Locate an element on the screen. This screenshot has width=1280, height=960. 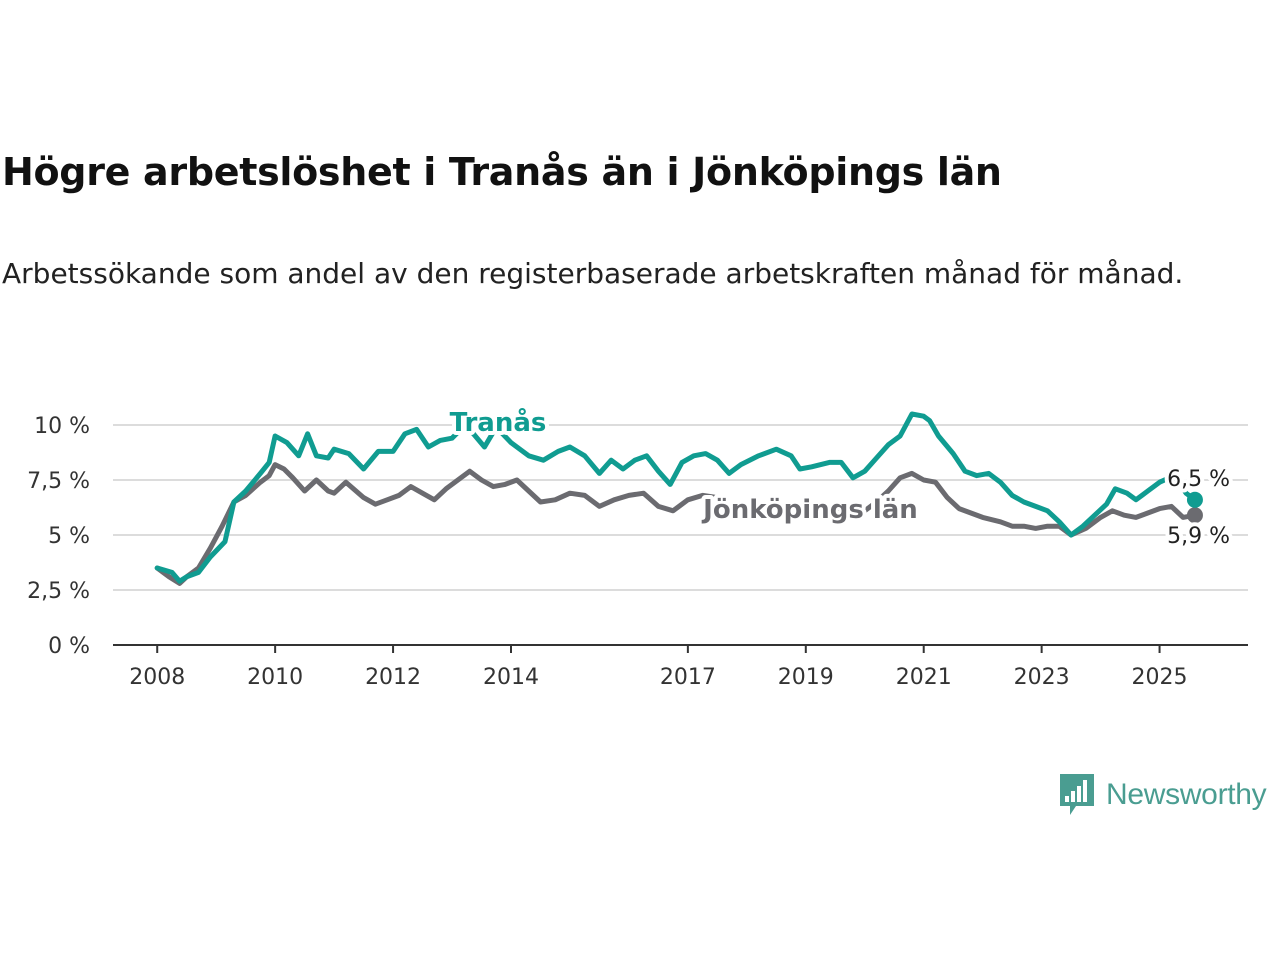
end-value-jonkoping-halo: 5,9 % is located at coordinates (1198, 536).